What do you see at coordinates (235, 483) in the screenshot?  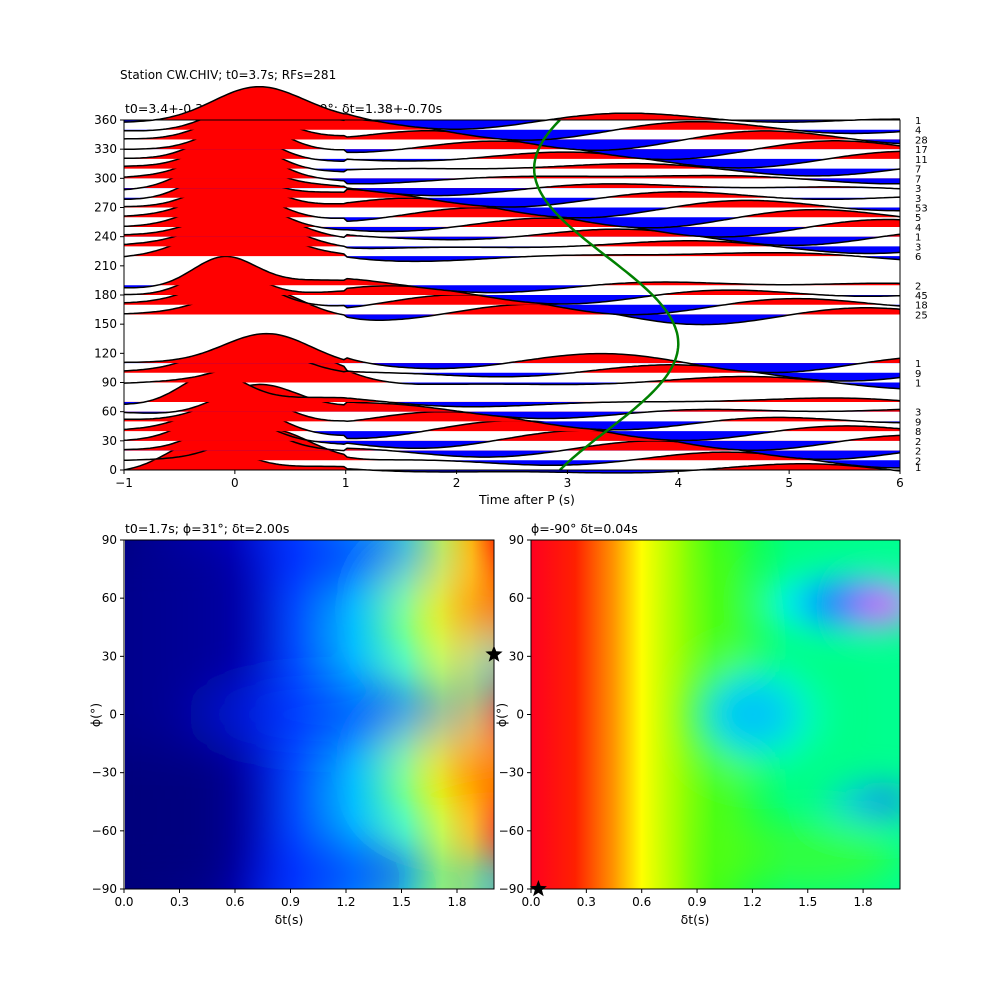 I see `rf-xtick-label: 0` at bounding box center [235, 483].